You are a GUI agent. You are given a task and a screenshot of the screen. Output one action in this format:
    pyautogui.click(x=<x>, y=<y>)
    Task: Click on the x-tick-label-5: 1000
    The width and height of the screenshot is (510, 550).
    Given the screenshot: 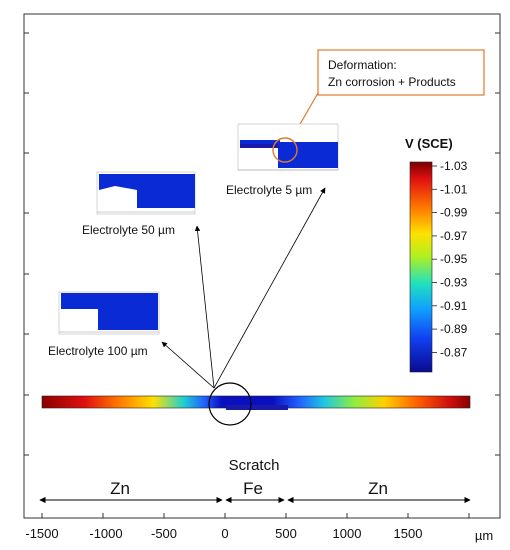 What is the action you would take?
    pyautogui.click(x=347, y=533)
    